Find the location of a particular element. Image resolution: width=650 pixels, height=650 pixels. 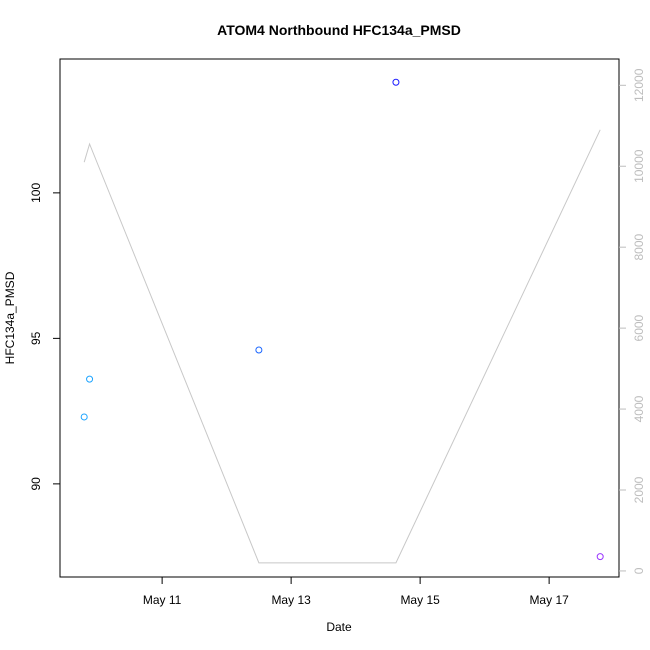

y-right-tick-label: 10000 is located at coordinates (639, 166).